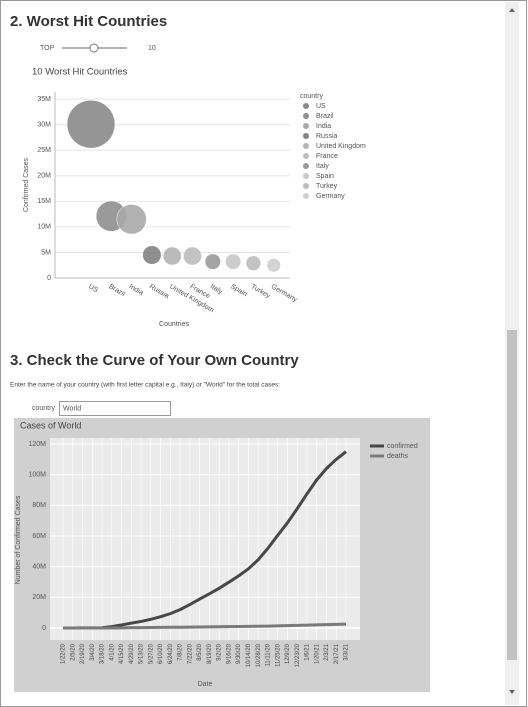 The height and width of the screenshot is (707, 528). I want to click on y-tick-label: 30M, so click(44, 125).